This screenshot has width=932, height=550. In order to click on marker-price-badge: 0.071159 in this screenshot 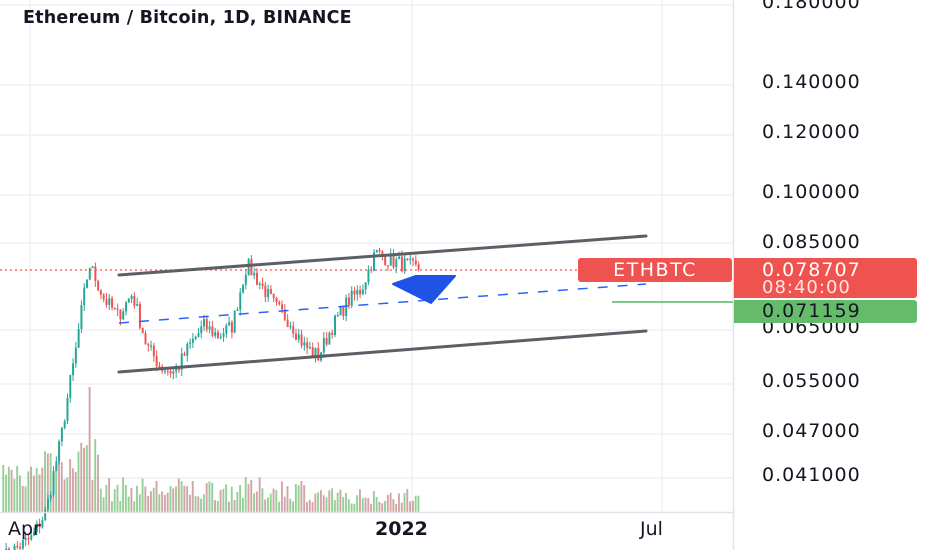, I will do `click(825, 311)`.